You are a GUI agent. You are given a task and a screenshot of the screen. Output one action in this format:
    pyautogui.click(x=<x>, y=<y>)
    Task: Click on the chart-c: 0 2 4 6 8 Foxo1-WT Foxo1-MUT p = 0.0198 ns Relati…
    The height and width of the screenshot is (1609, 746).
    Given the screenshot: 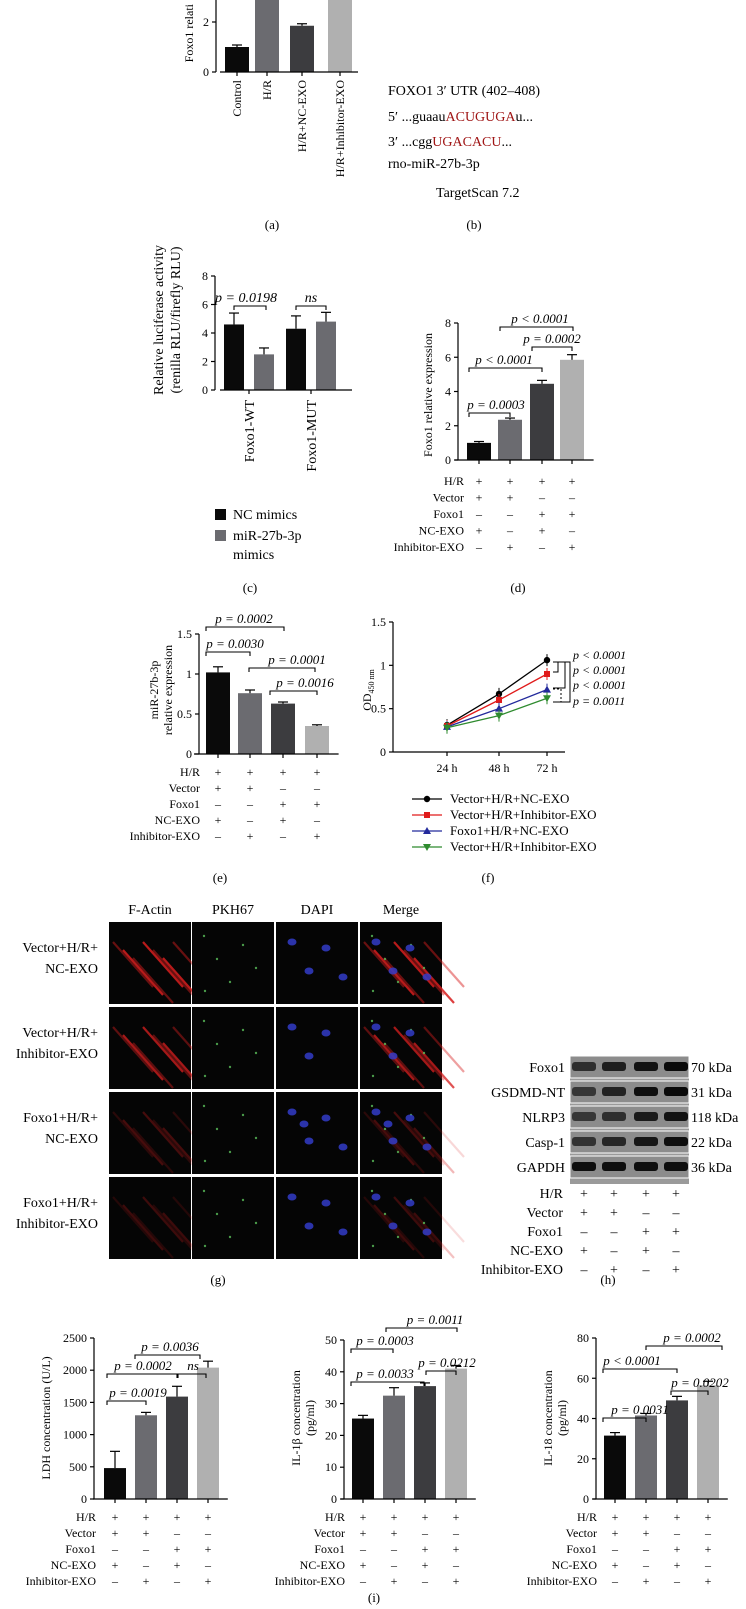 What is the action you would take?
    pyautogui.click(x=252, y=404)
    